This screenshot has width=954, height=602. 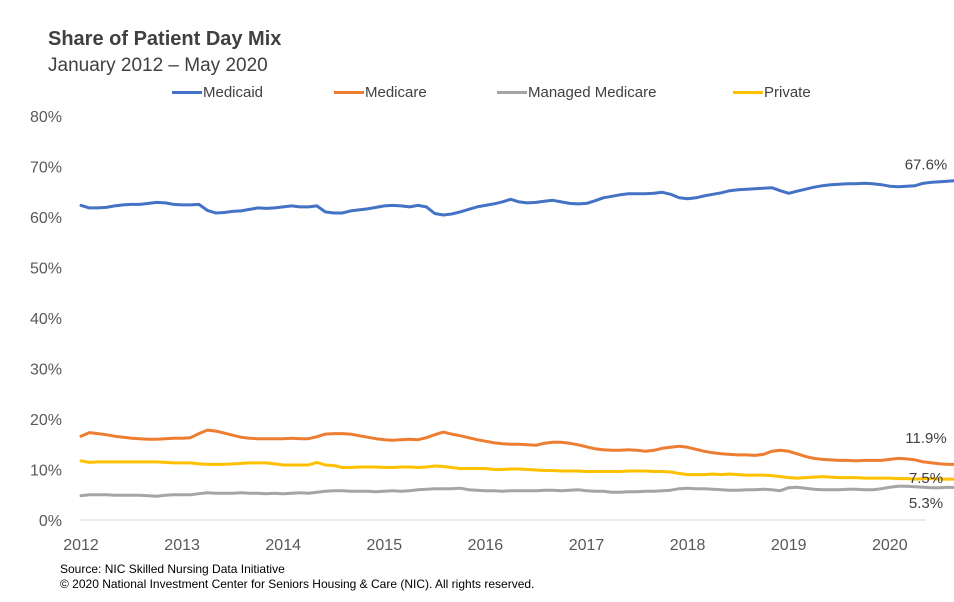 I want to click on legend-item-medicare: Medicare, so click(x=380, y=92).